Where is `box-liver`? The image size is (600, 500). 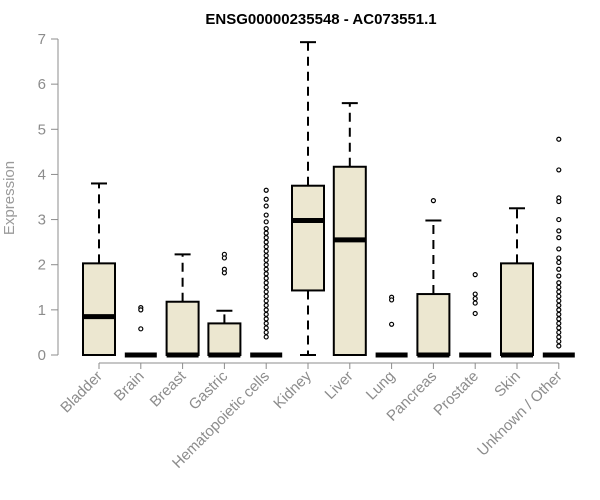
box-liver is located at coordinates (349, 229).